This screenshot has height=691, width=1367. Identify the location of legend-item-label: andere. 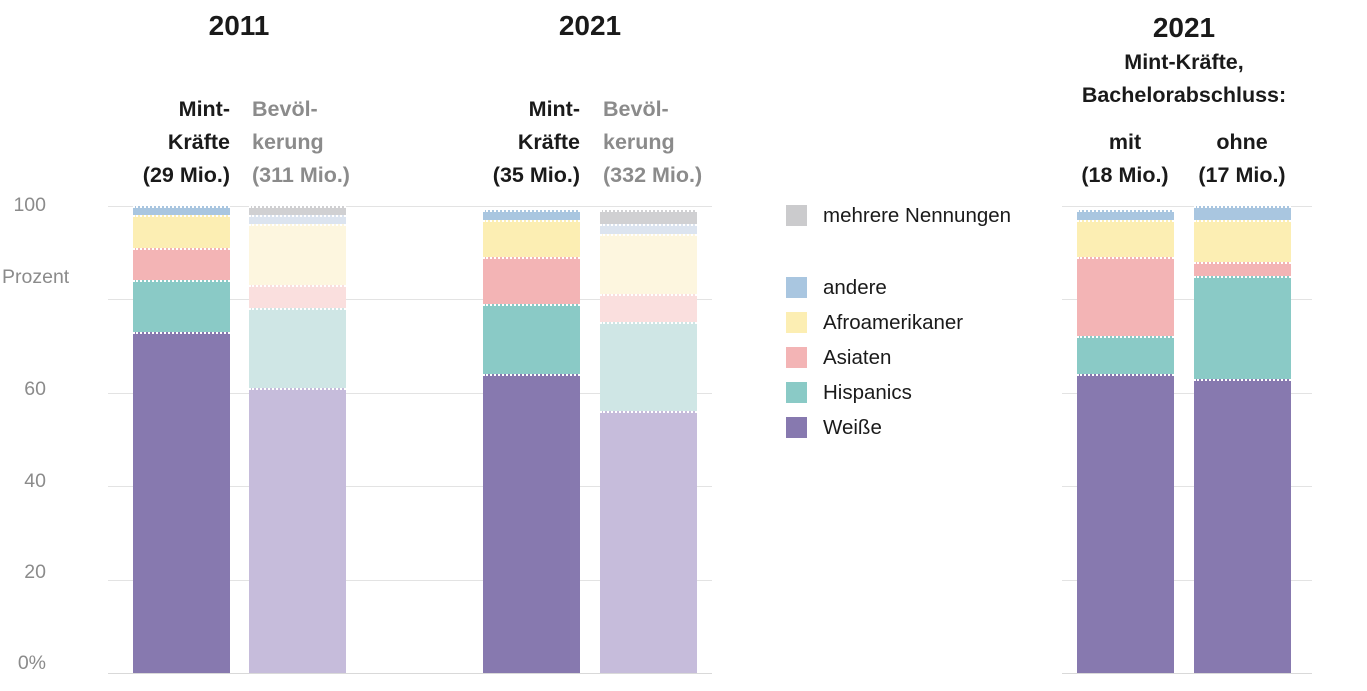
(855, 287).